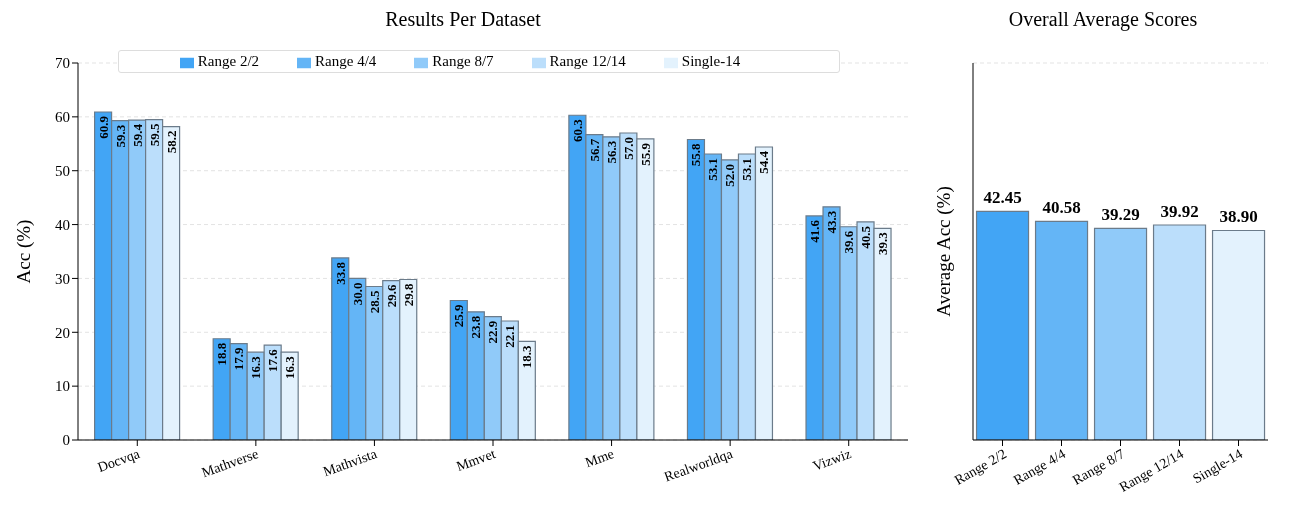  I want to click on data-label: 22.1, so click(510, 336).